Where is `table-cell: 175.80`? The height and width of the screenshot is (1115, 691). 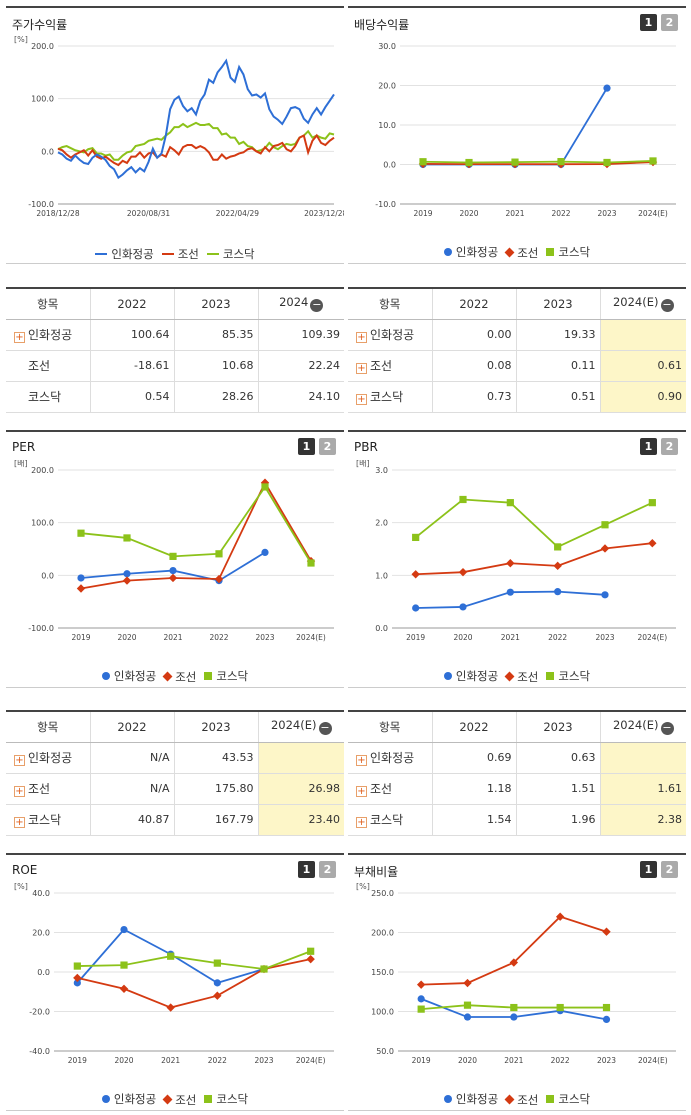
table-cell: 175.80 is located at coordinates (216, 789).